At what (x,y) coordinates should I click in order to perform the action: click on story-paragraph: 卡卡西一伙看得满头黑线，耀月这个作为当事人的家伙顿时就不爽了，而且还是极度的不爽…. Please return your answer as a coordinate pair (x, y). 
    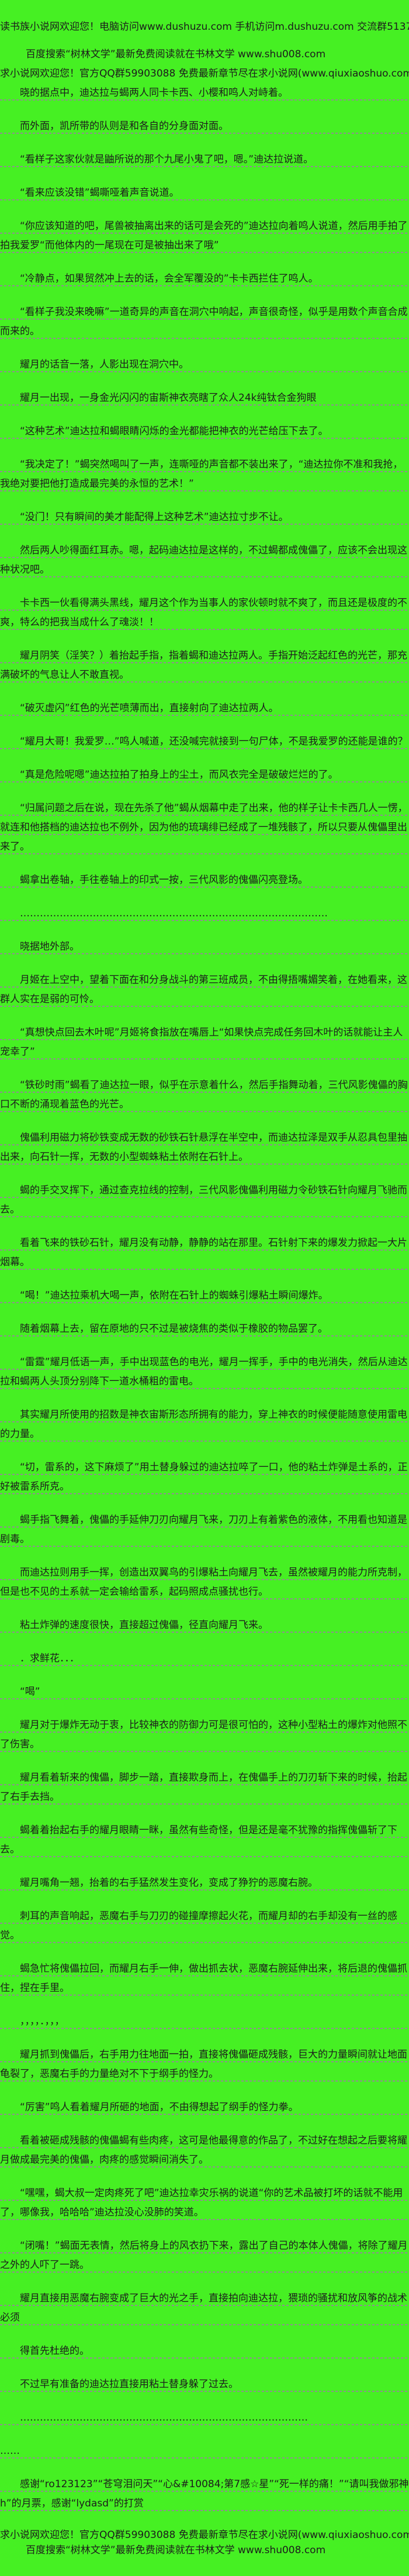
    Looking at the image, I should click on (204, 613).